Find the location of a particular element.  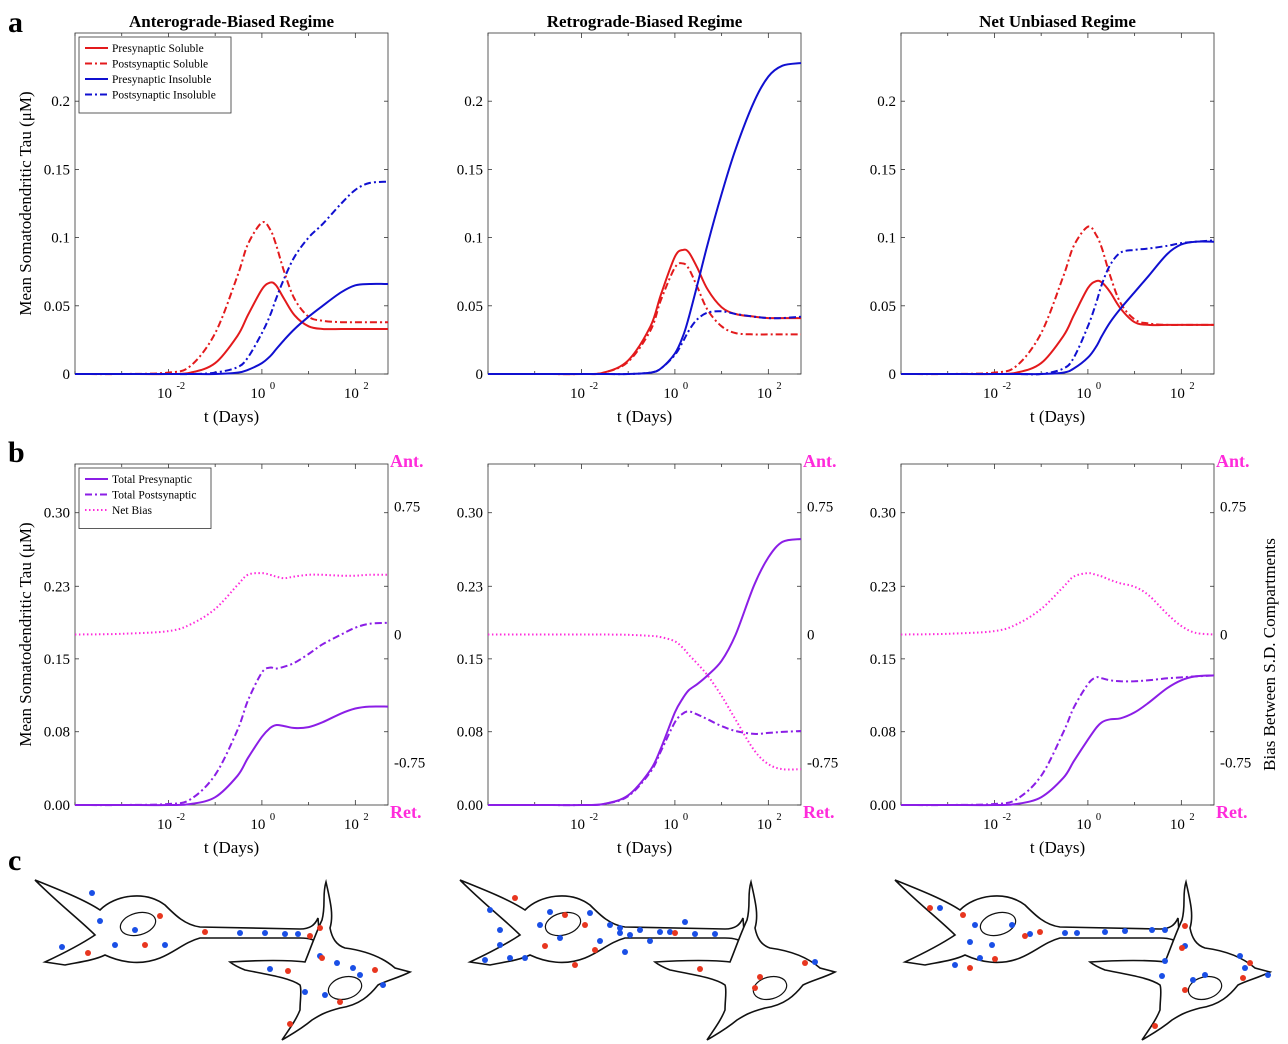

nucleus-upper is located at coordinates (998, 924).